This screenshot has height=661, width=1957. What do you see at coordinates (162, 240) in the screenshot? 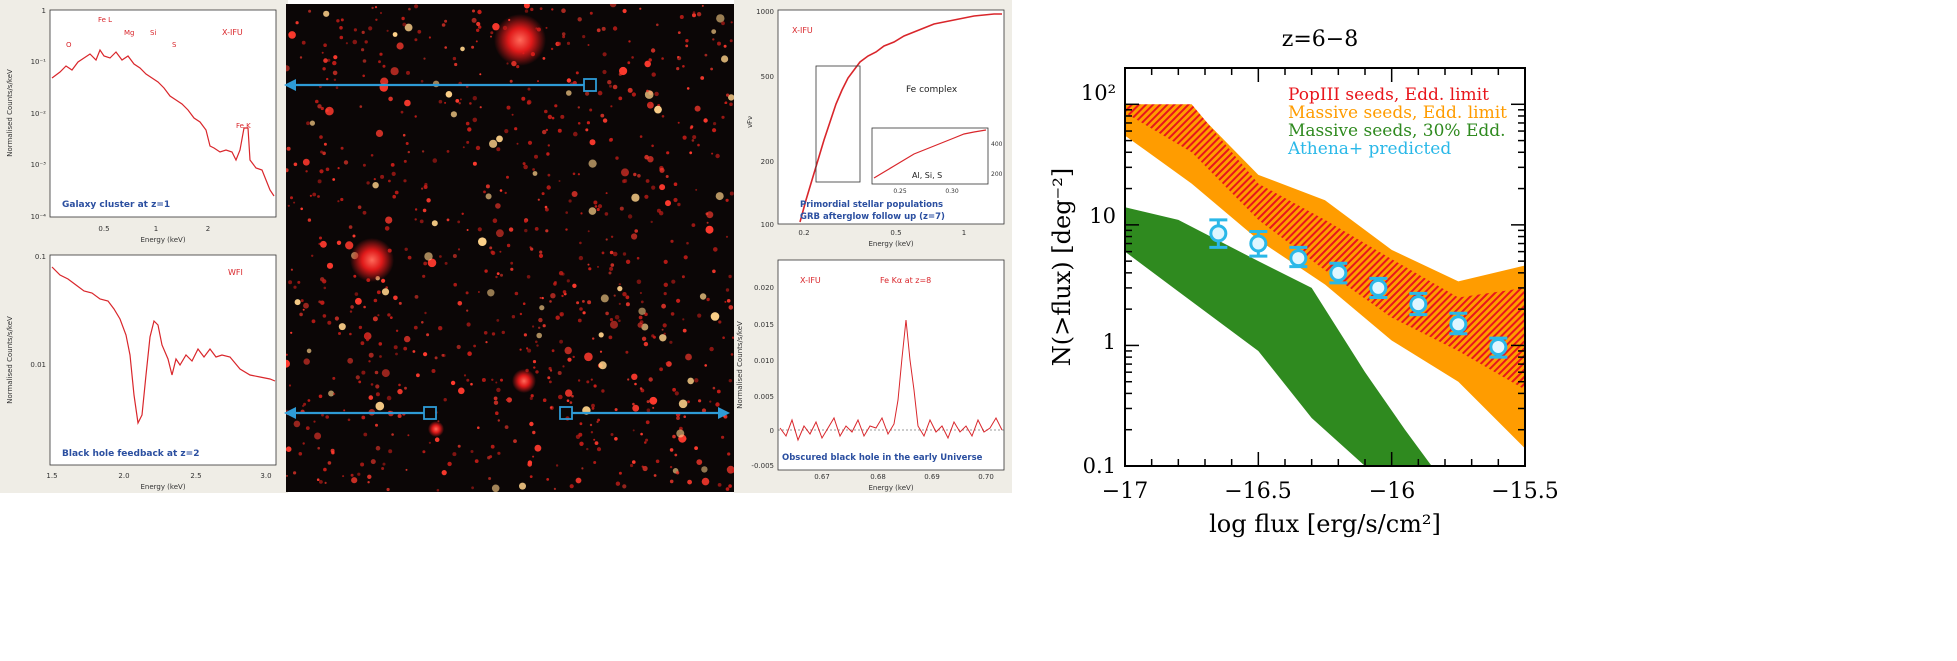
I see `left-top-xlabel: Energy (keV)` at bounding box center [162, 240].